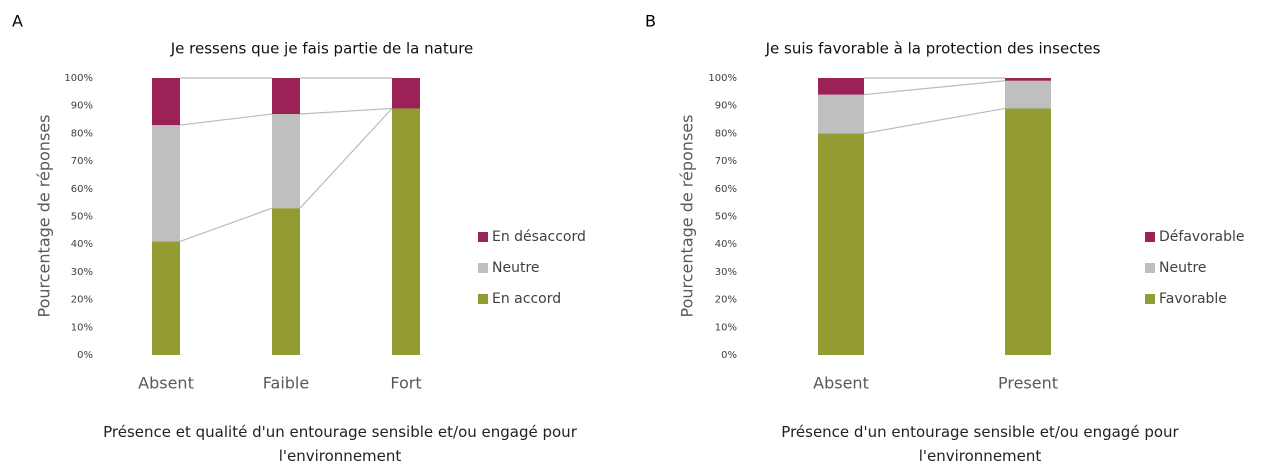  What do you see at coordinates (405, 383) in the screenshot?
I see `x-tick-label: Fort` at bounding box center [405, 383].